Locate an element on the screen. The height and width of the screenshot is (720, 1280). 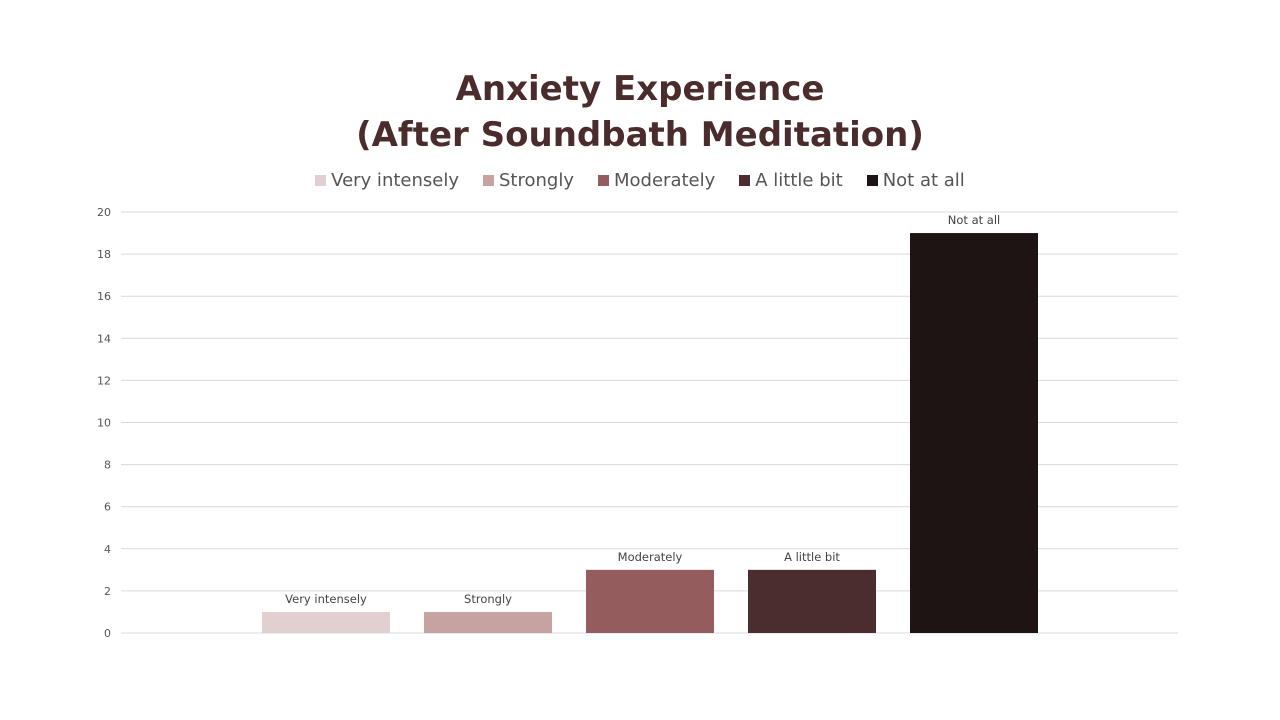
y-tick-label-2: 2 is located at coordinates (107, 591).